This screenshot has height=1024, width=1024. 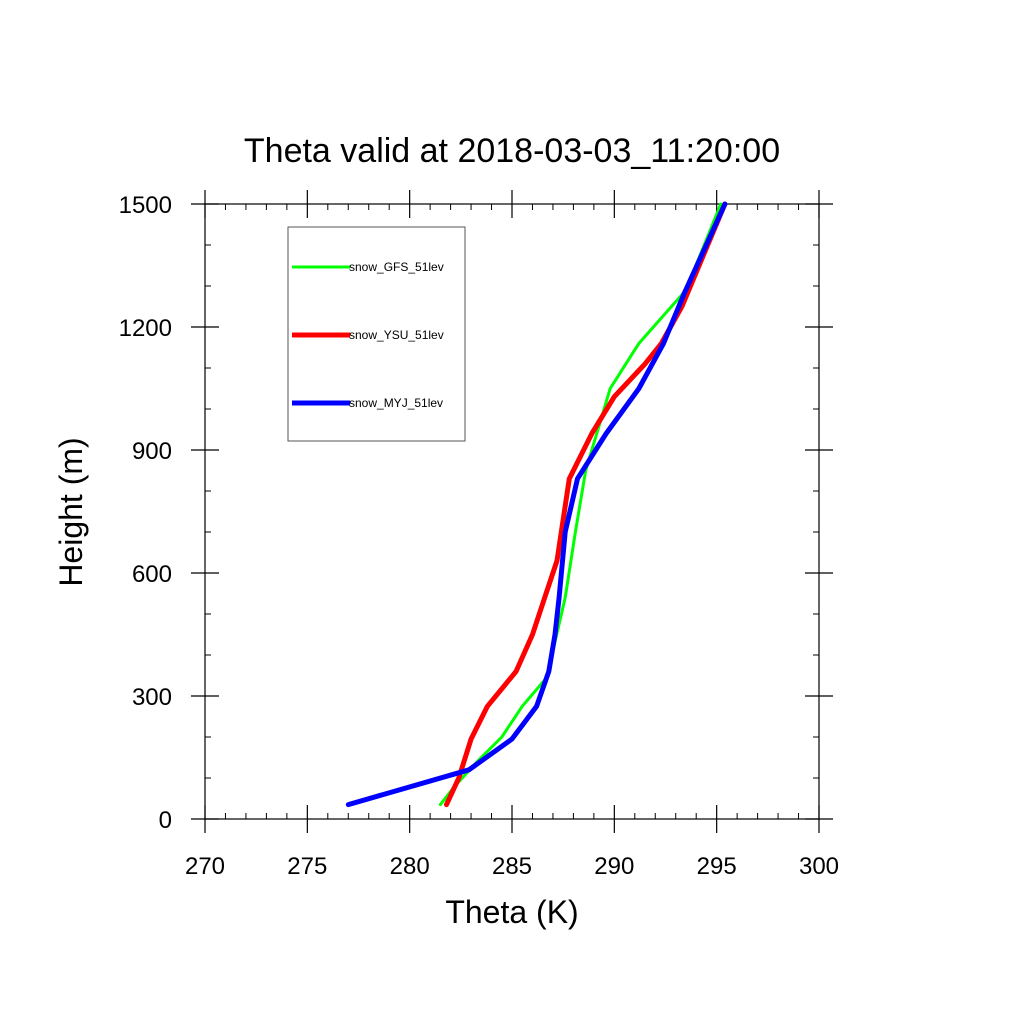 What do you see at coordinates (145, 513) in the screenshot?
I see `y-tick-labels: 0 300 600 900 1200 1500` at bounding box center [145, 513].